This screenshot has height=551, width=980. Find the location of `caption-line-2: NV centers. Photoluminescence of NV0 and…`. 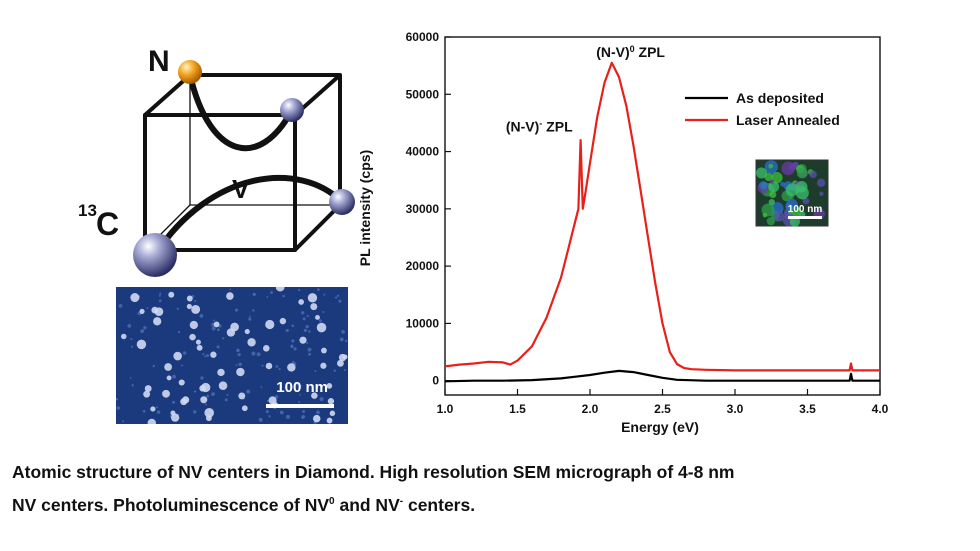

caption-line-2: NV centers. Photoluminescence of NV0 and… is located at coordinates (244, 504).